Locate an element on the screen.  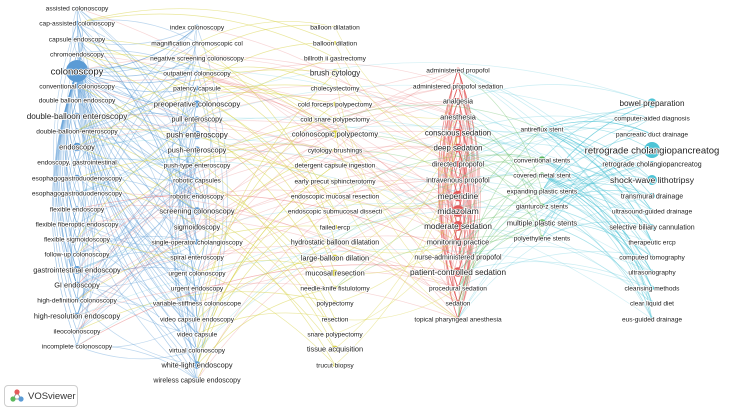
term-label: colonoscopic polypectomy is located at coordinates (335, 134).